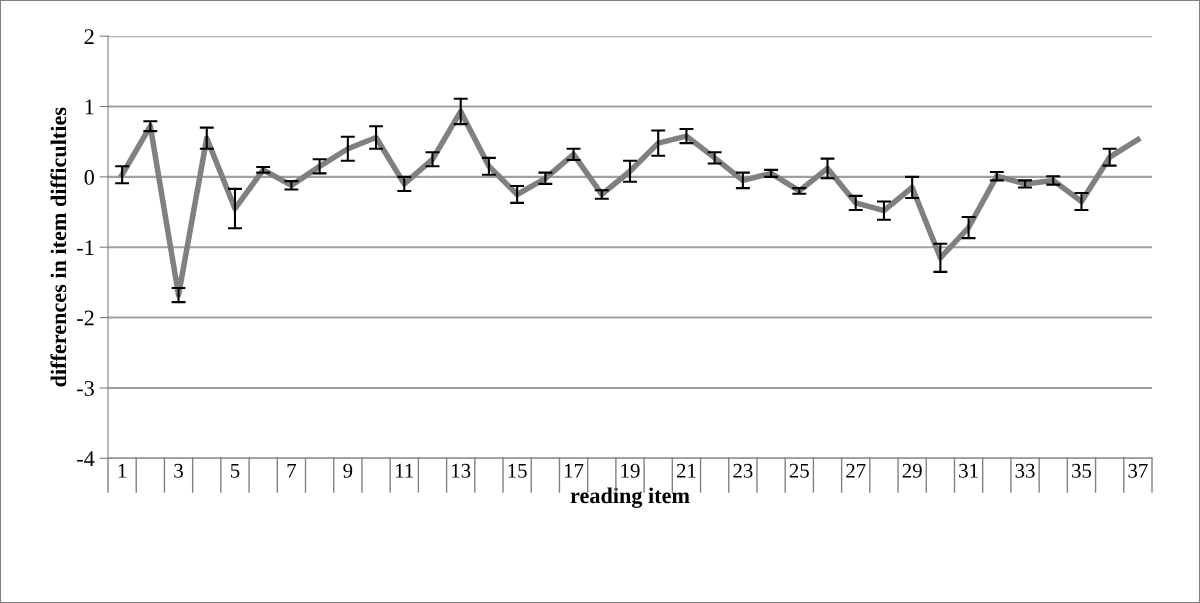  What do you see at coordinates (58, 247) in the screenshot?
I see `y-axis-title: differences in item difficulties` at bounding box center [58, 247].